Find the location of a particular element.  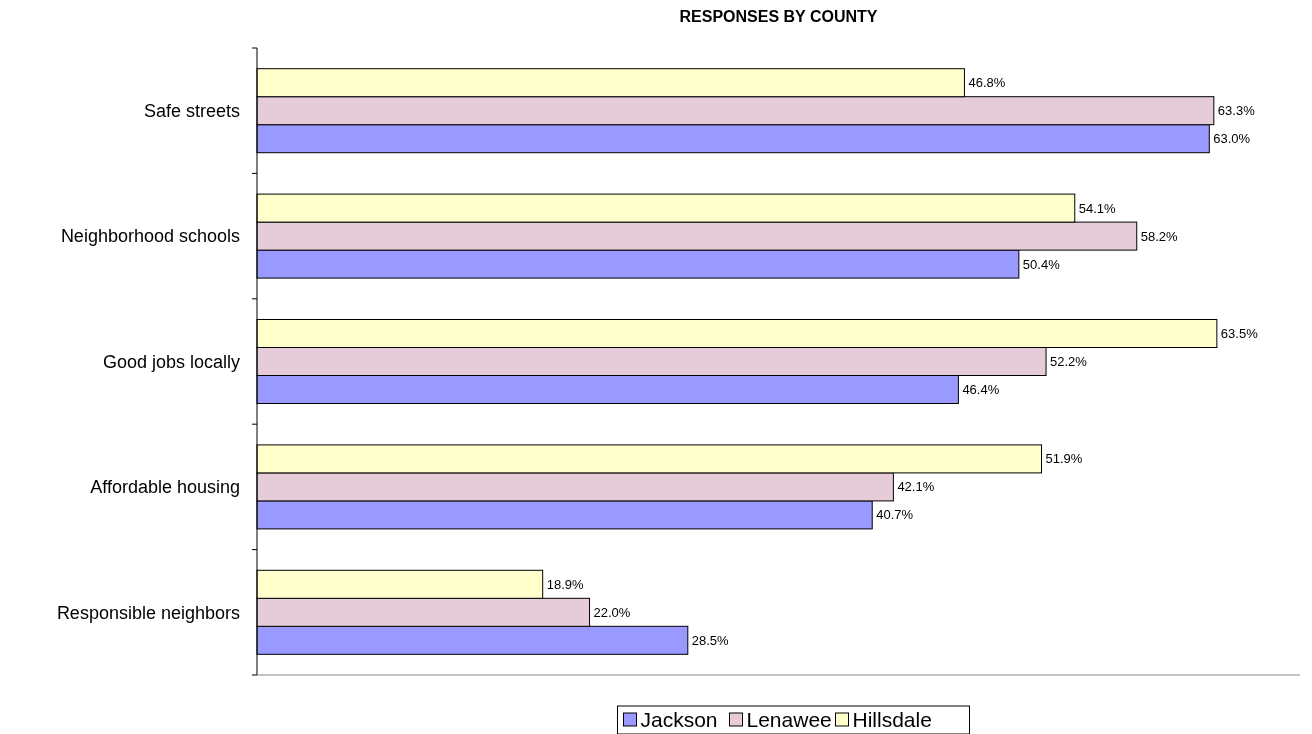

data-label: 22.0% is located at coordinates (612, 612).